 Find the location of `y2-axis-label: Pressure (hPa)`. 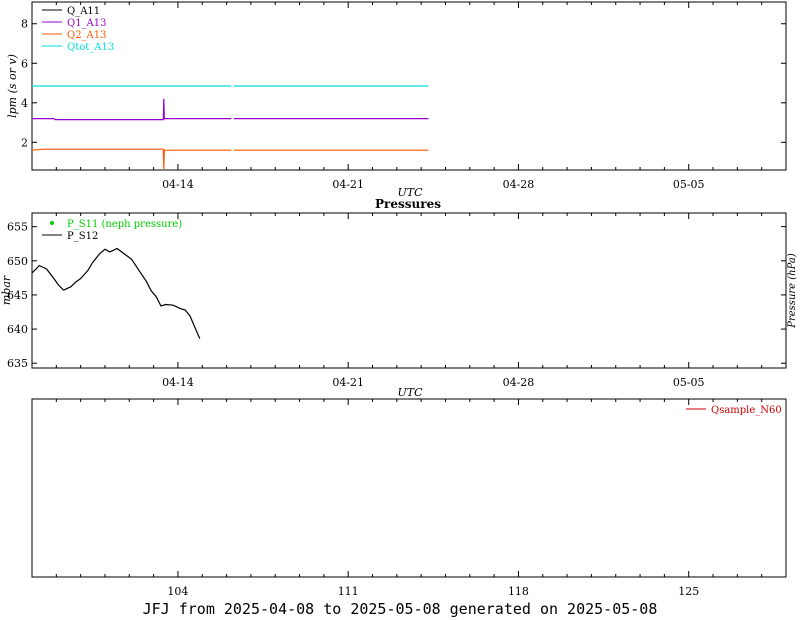

y2-axis-label: Pressure (hPa) is located at coordinates (792, 291).